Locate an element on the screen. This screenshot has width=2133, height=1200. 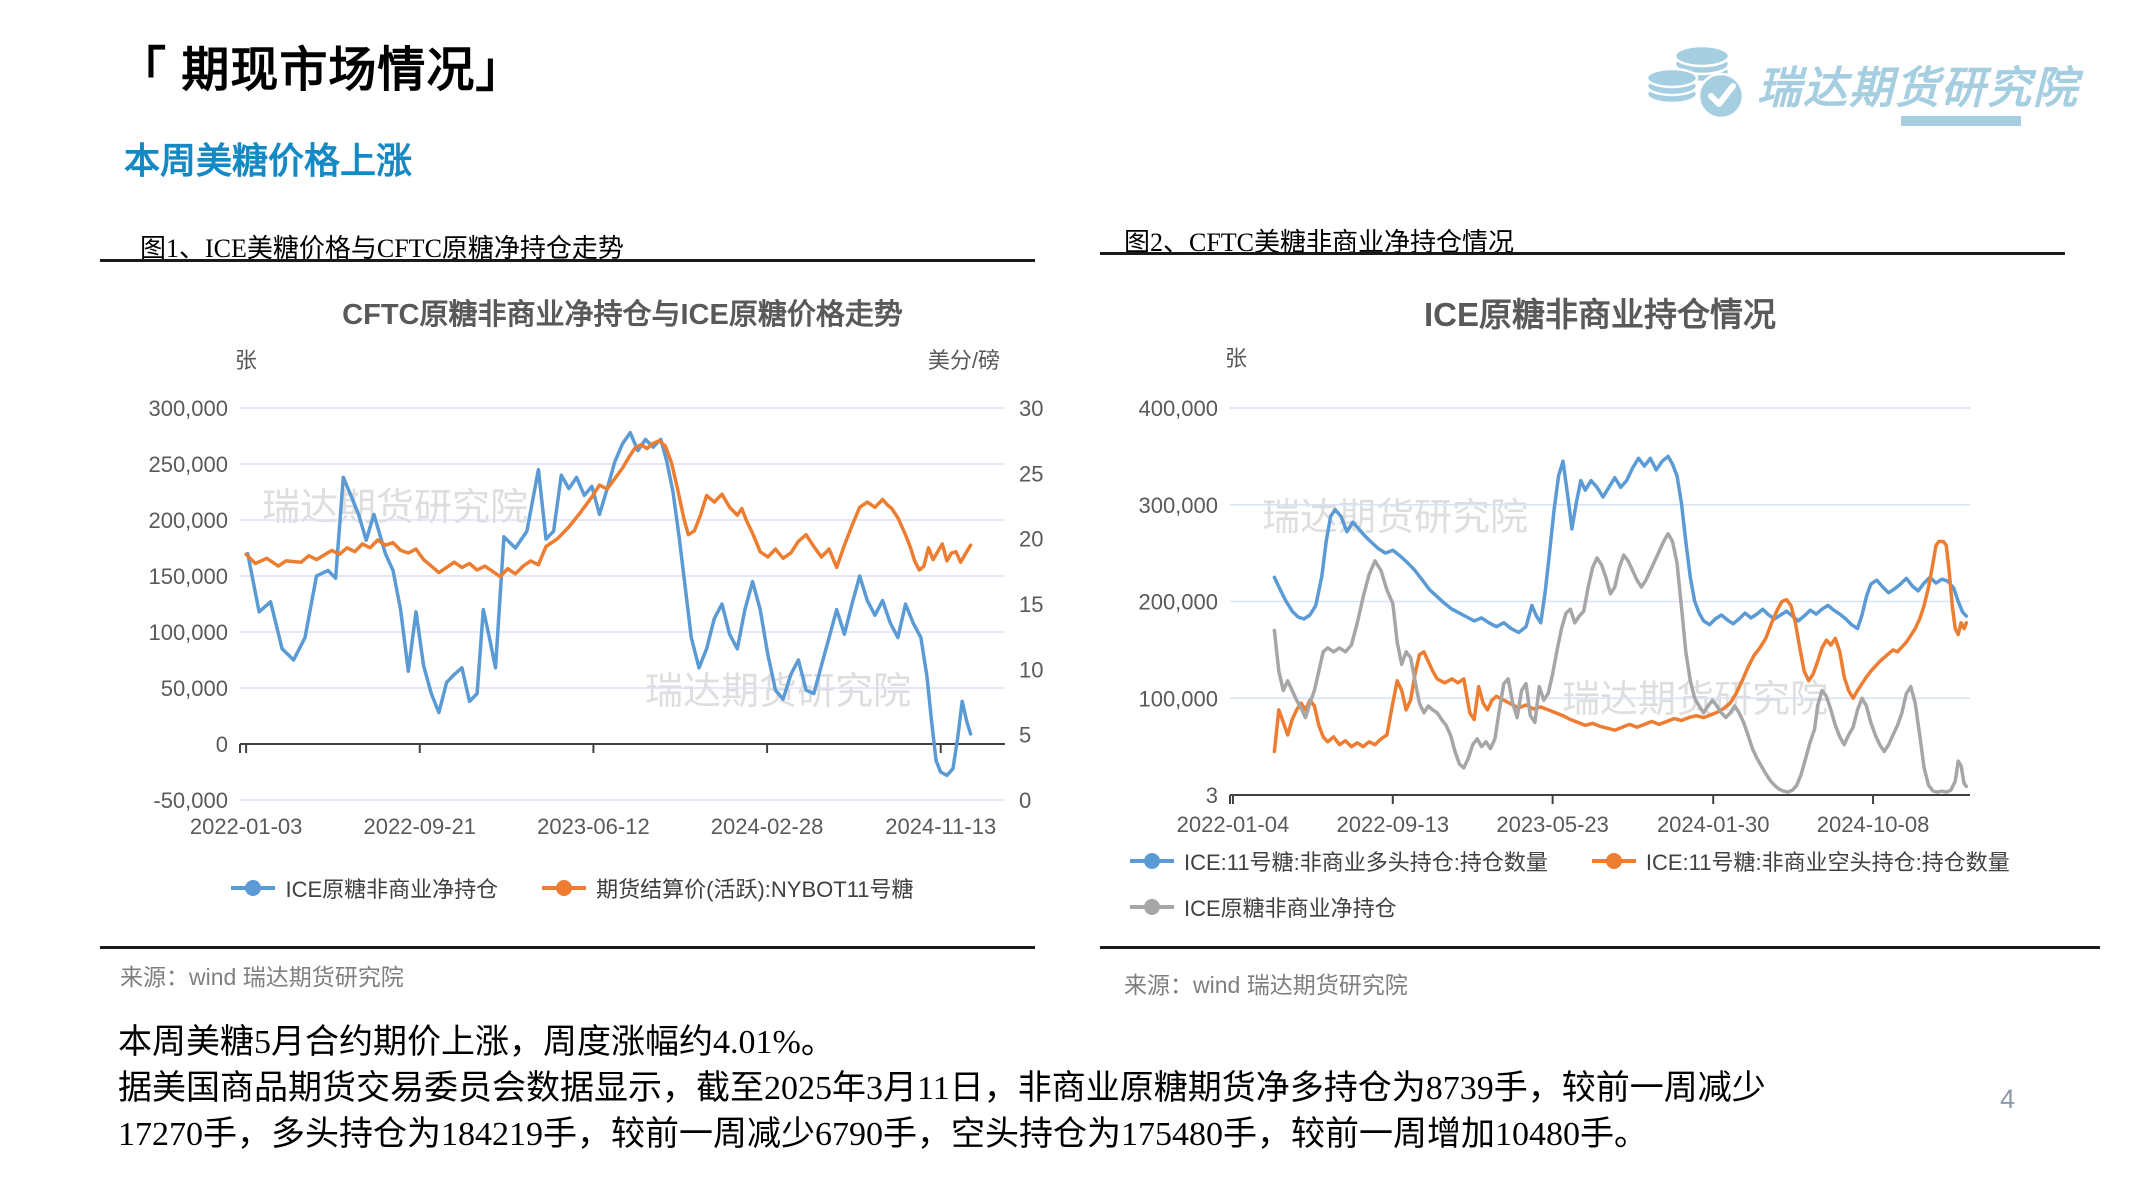
legend-item: ICE:11号糖:非商业空头持仓:持仓数量 is located at coordinates (1800, 861).